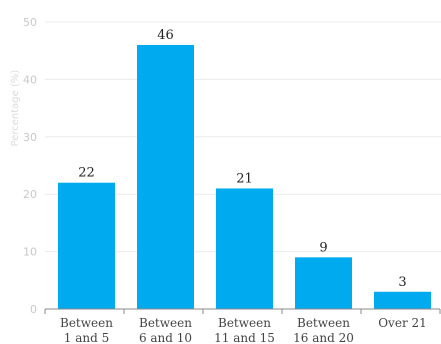 This screenshot has width=441, height=344. What do you see at coordinates (323, 330) in the screenshot?
I see `category-label: Between 16 and 20` at bounding box center [323, 330].